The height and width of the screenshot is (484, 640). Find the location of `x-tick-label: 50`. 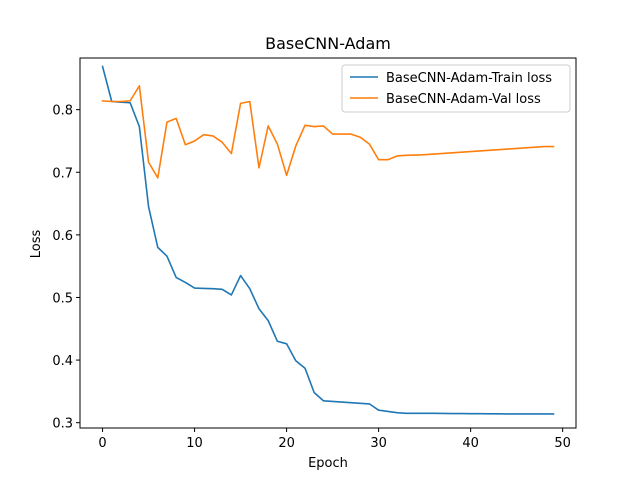

x-tick-label: 50 is located at coordinates (562, 443).